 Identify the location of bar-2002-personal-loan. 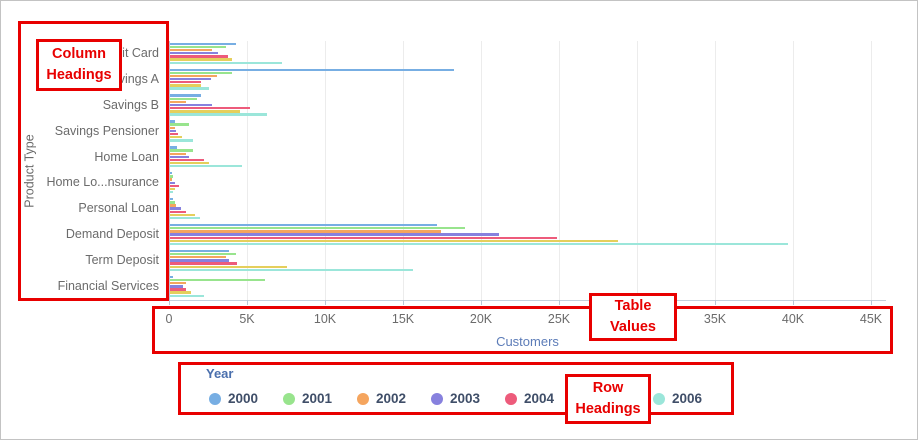
(173, 205).